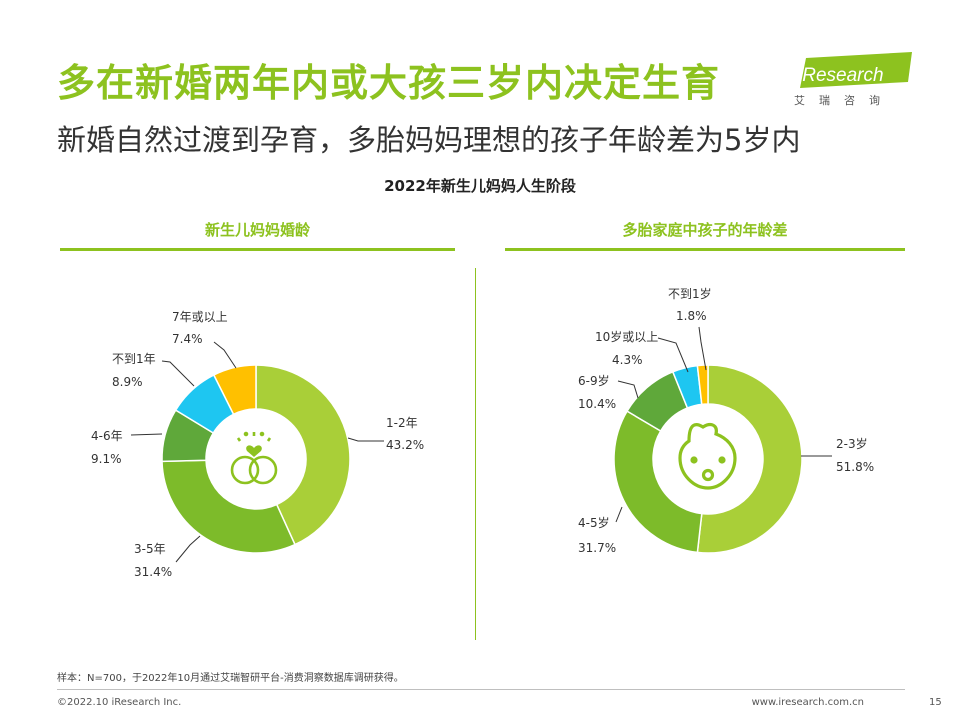  I want to click on rings-heart-icon, so click(254, 458).